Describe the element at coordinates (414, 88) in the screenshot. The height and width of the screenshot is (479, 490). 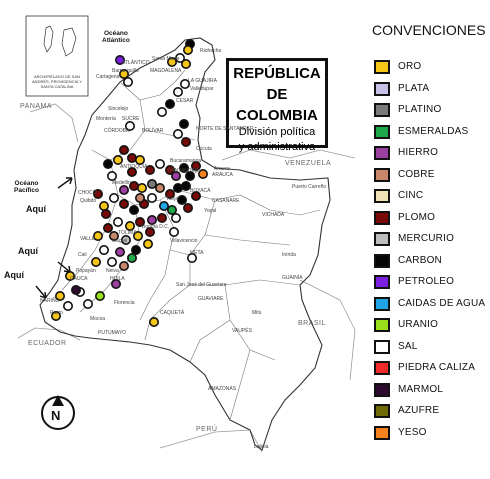
I see `legend-label: PLATA` at that location.